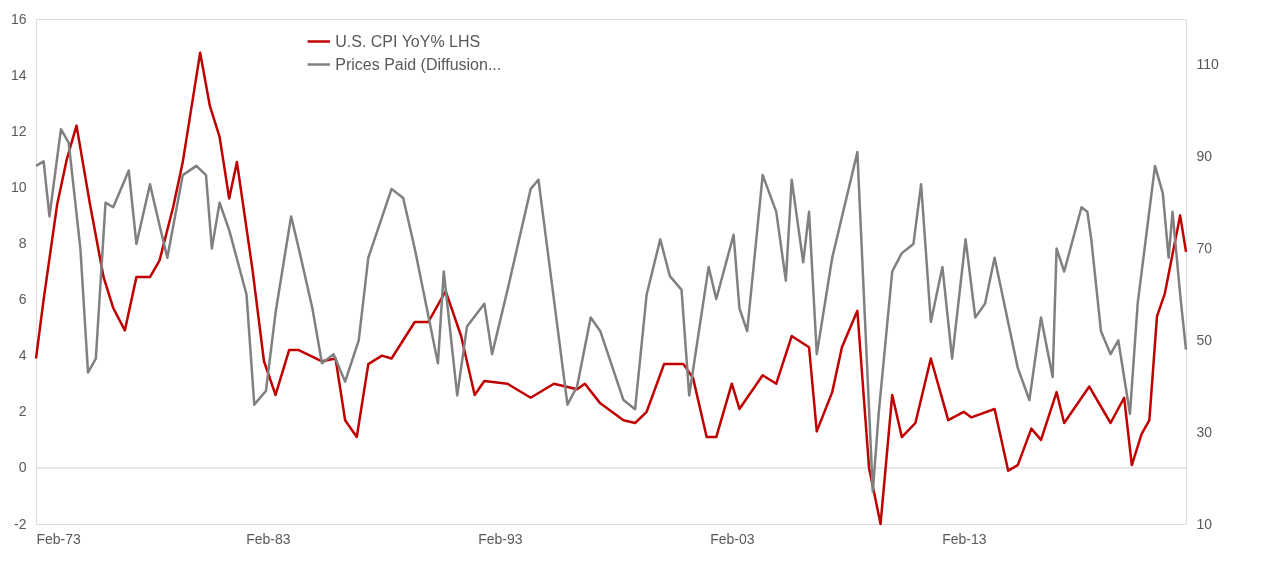 The width and height of the screenshot is (1261, 577). What do you see at coordinates (59, 538) in the screenshot?
I see `x-tick-label: Feb-73` at bounding box center [59, 538].